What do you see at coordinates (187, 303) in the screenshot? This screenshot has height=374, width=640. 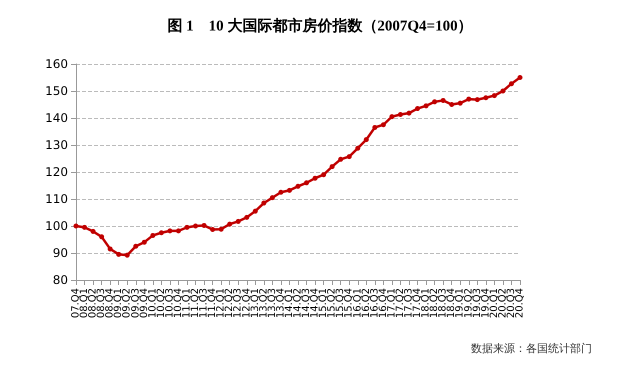 I see `x-tick-label: 11.Q1` at bounding box center [187, 303].